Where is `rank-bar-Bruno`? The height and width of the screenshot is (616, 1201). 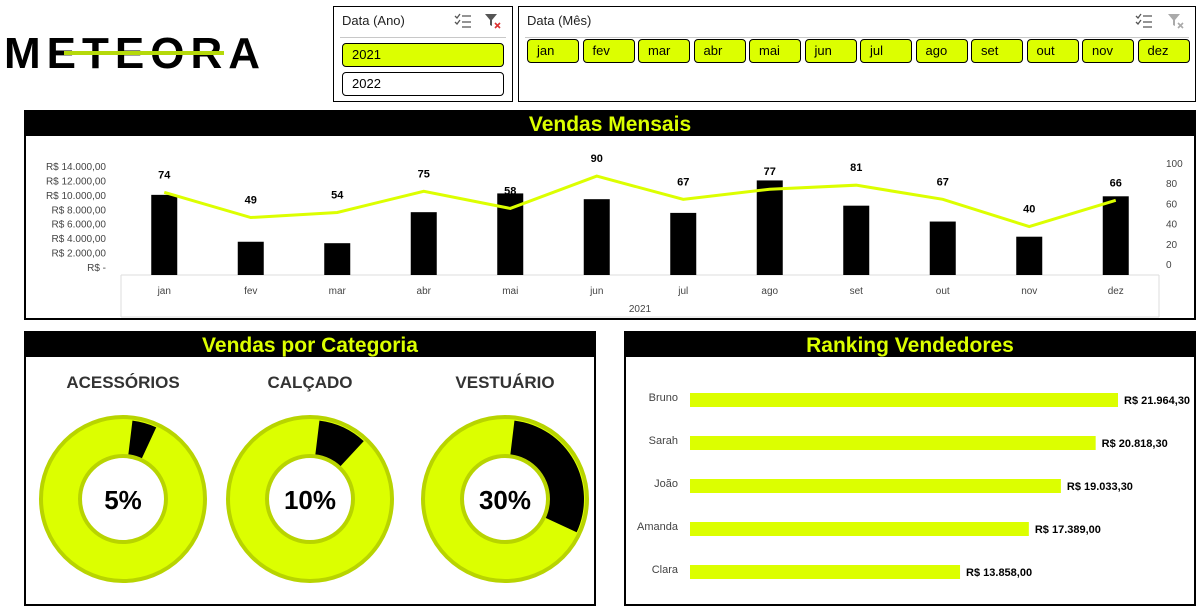
rank-bar-Bruno is located at coordinates (904, 400).